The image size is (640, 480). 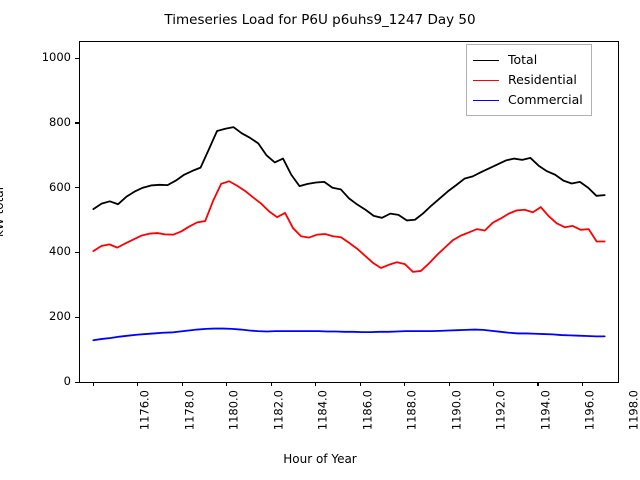 I want to click on x-tick-label: 1186.0, so click(x=366, y=410).